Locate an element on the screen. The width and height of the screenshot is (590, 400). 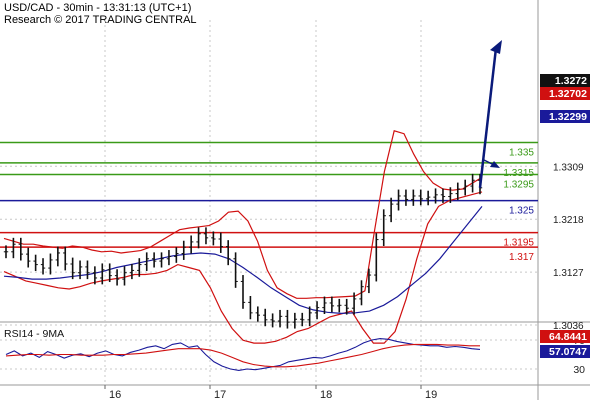
price-badge-label: 1.3272 is located at coordinates (571, 81).